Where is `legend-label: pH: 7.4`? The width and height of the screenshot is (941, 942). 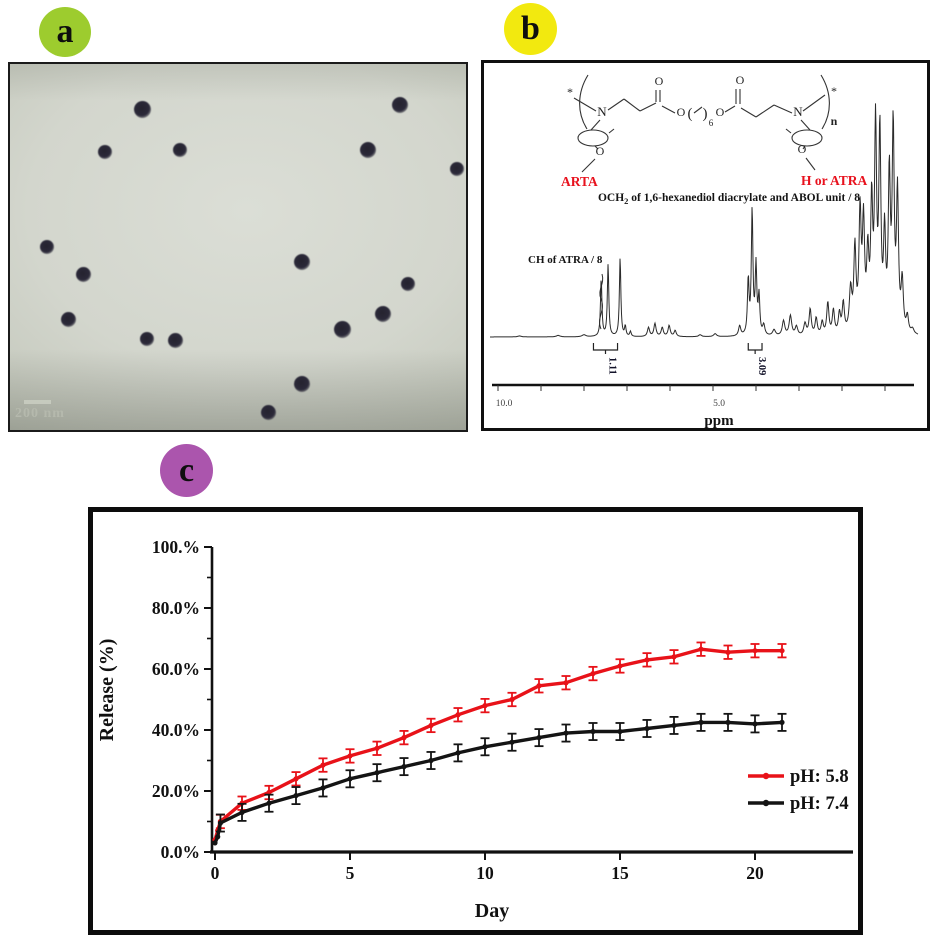
legend-label: pH: 7.4 is located at coordinates (819, 804).